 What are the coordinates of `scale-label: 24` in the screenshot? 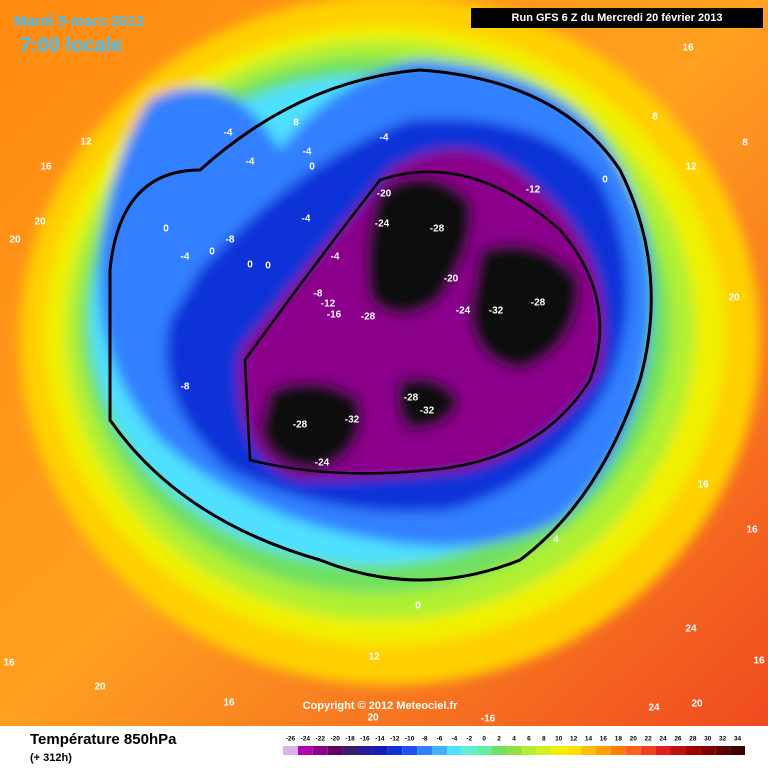 It's located at (663, 739).